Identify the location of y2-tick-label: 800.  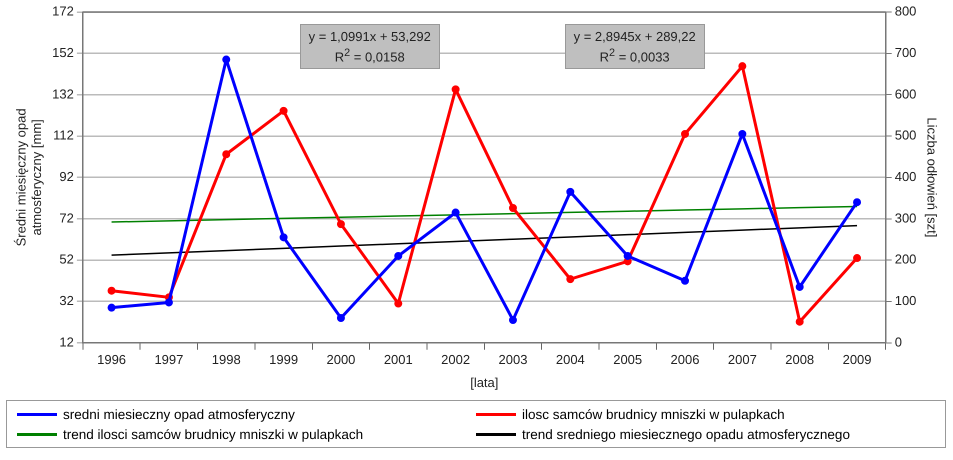
(905, 11).